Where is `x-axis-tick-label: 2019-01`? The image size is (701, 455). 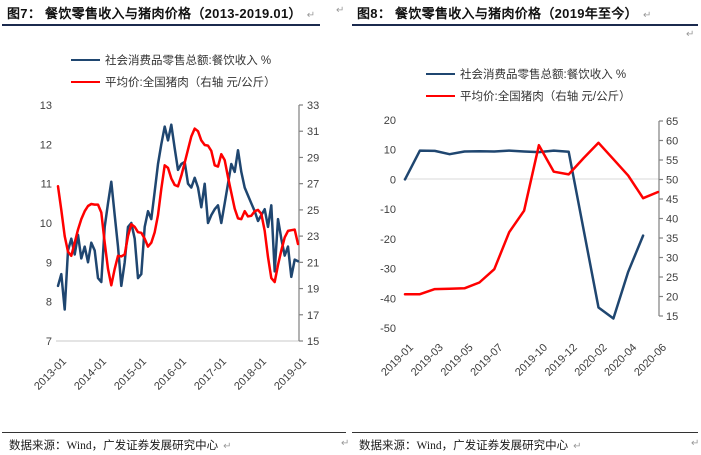
x-axis-tick-label: 2019-01 is located at coordinates (290, 374).